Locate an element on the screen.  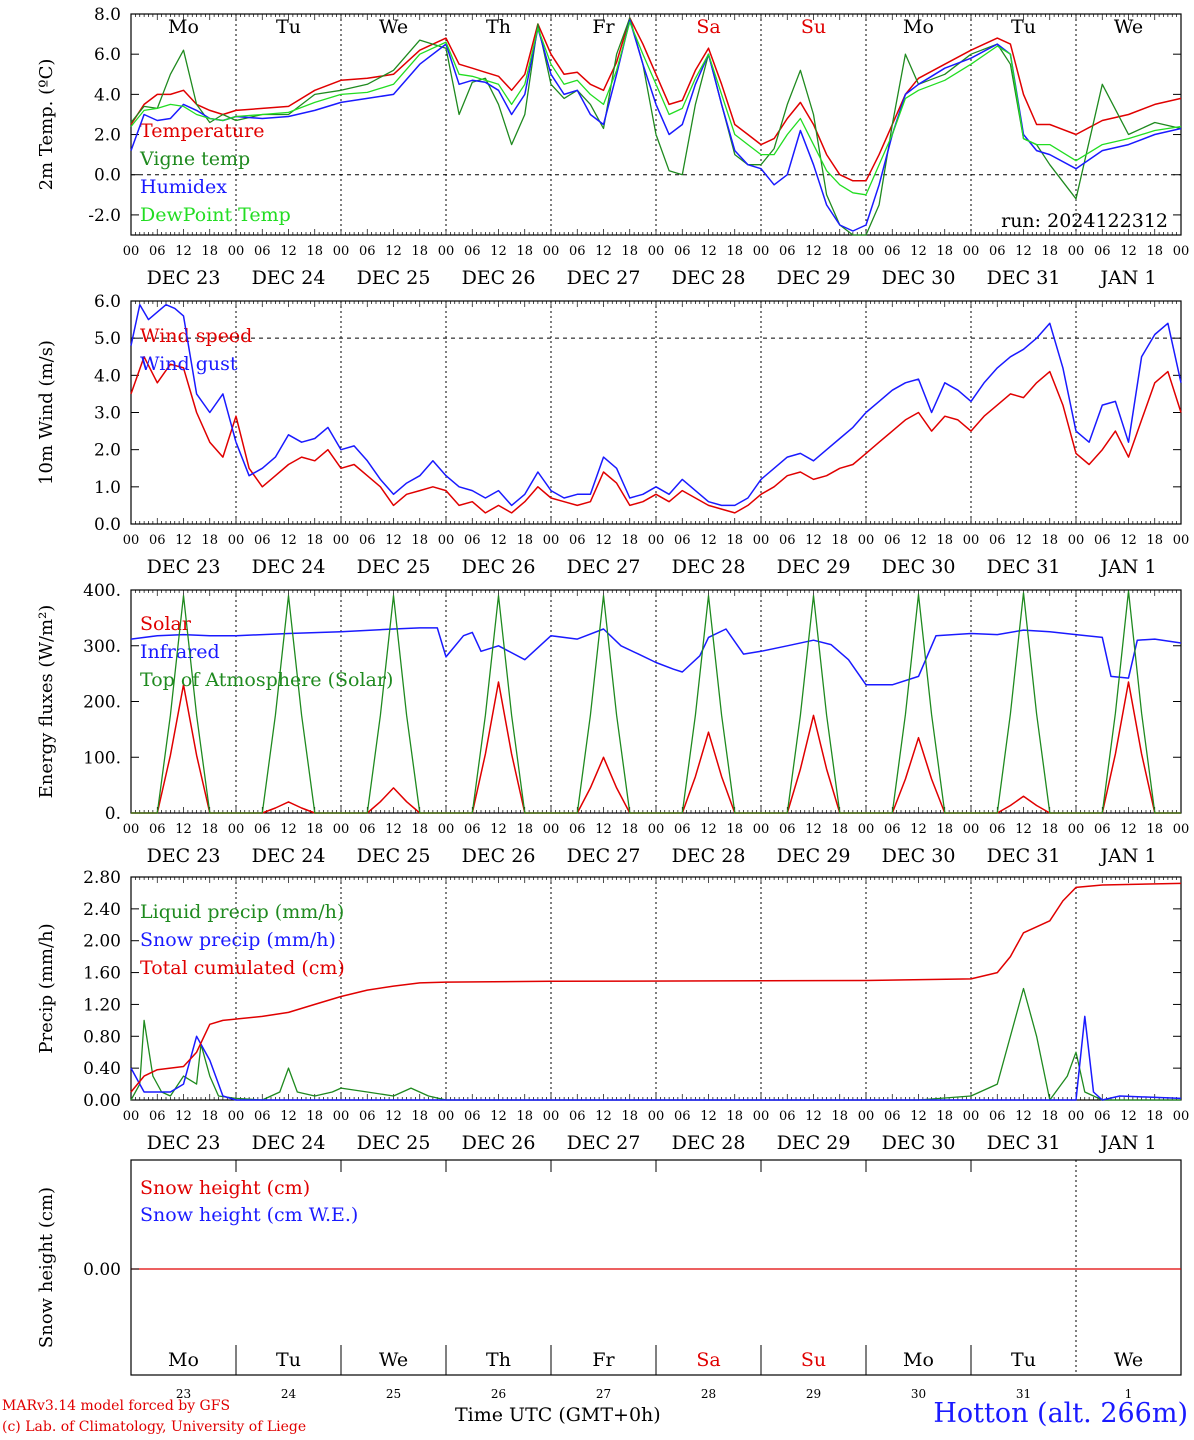
day-number: 1 is located at coordinates (1129, 1394).